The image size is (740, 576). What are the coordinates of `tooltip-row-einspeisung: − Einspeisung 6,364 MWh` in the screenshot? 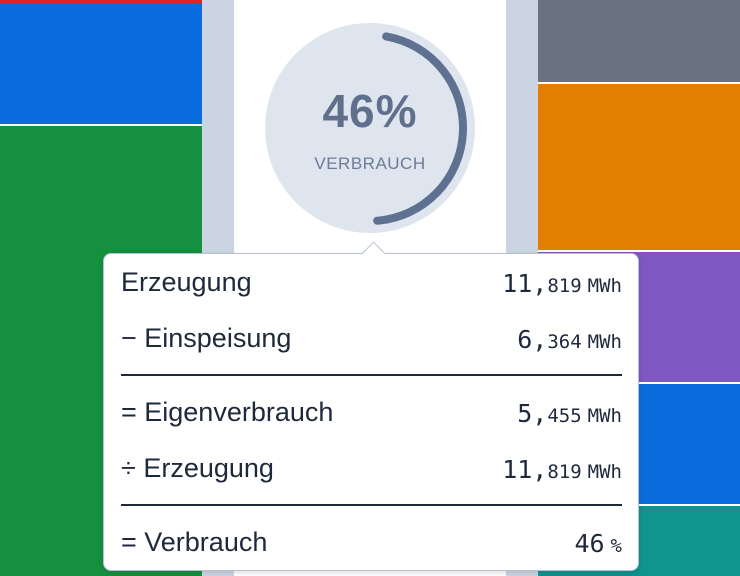 It's located at (371, 340).